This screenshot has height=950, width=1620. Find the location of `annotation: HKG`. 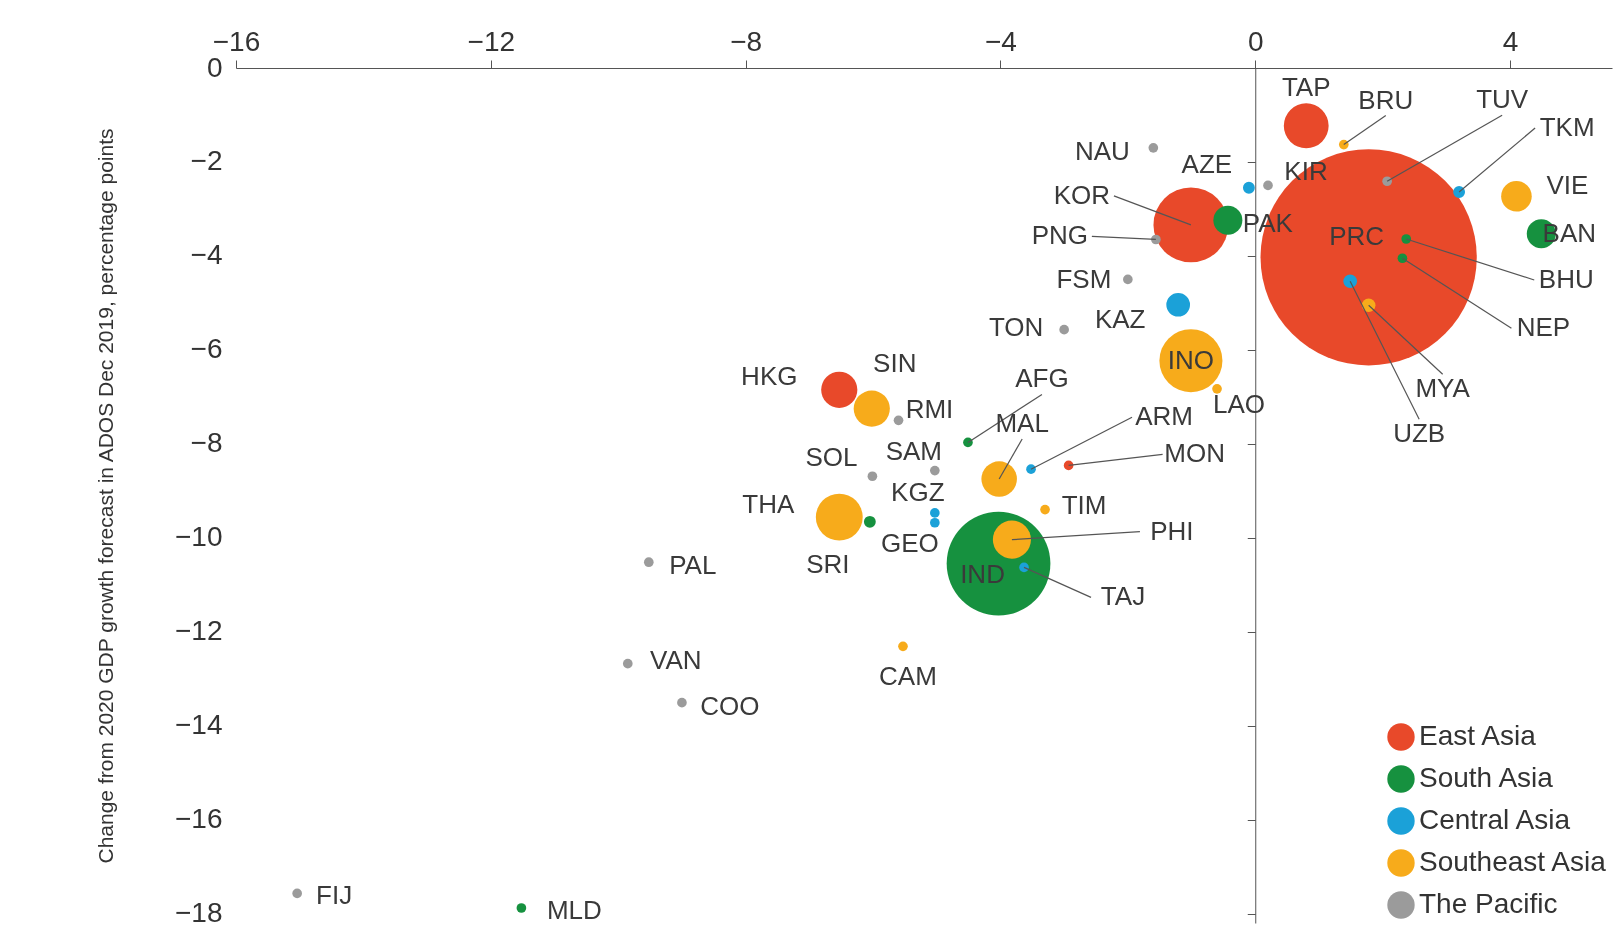

annotation: HKG is located at coordinates (769, 375).